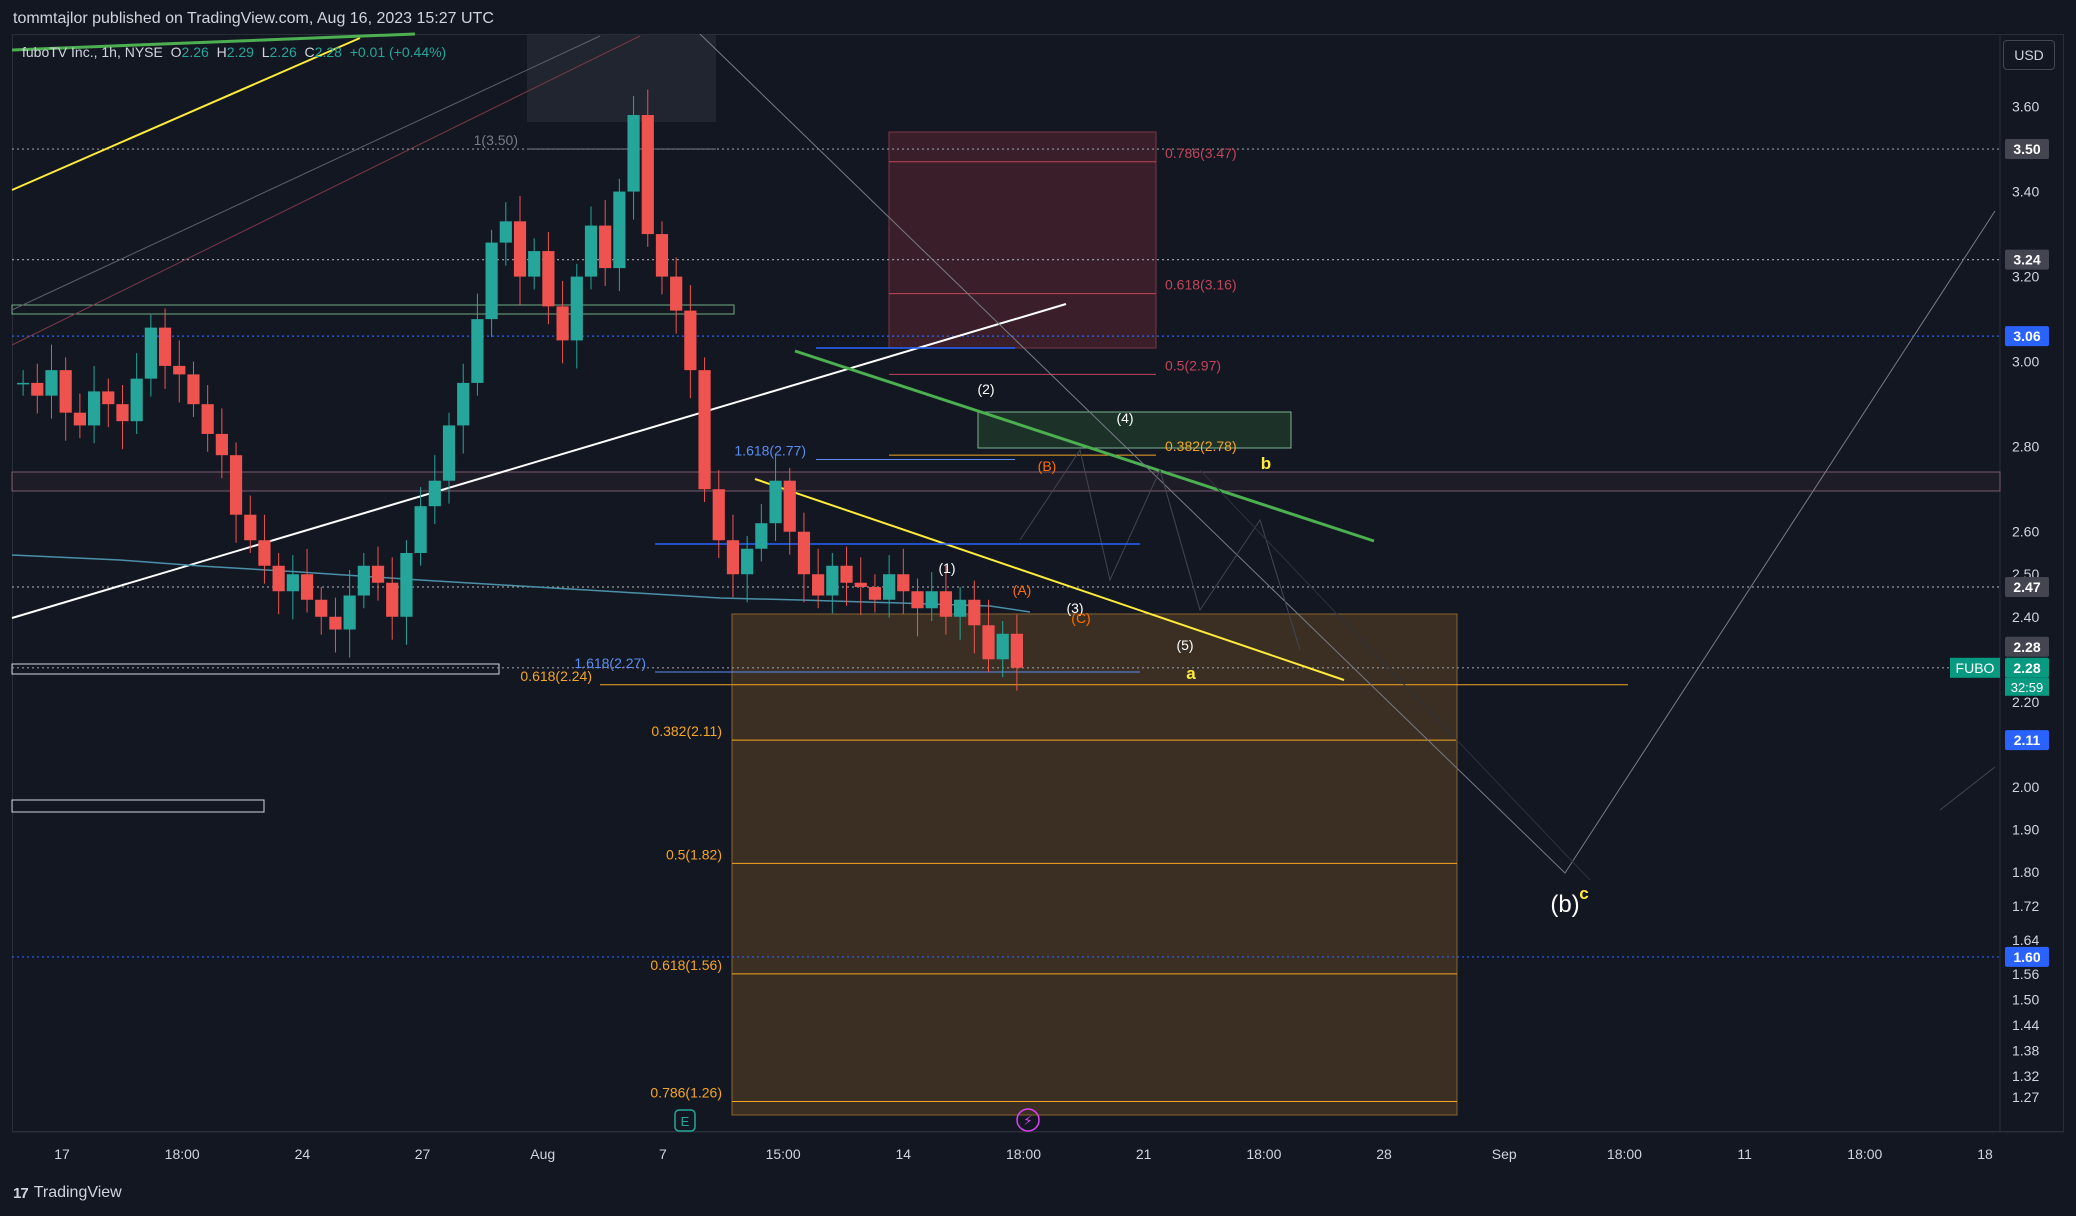  Describe the element at coordinates (2025, 872) in the screenshot. I see `price-tick-label: 1.80` at that location.